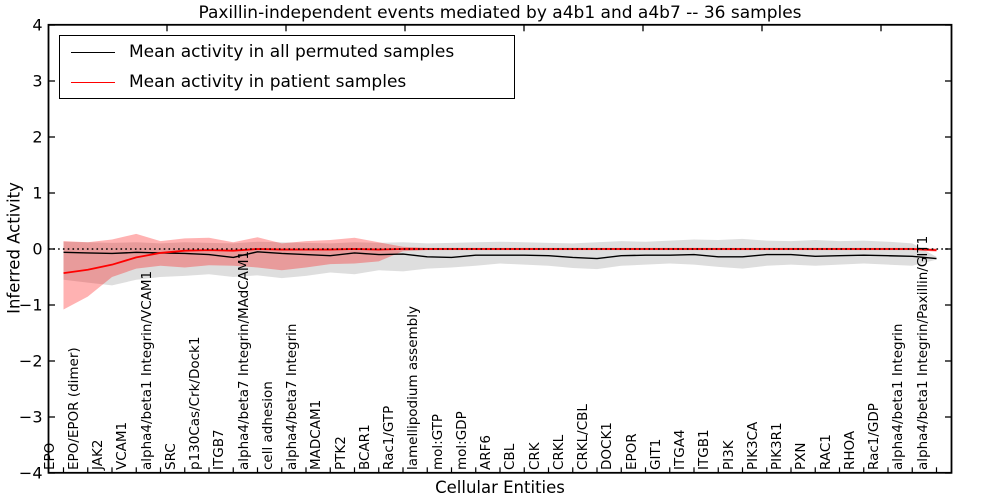  Describe the element at coordinates (37, 193) in the screenshot. I see `y-tick-label: 1` at that location.